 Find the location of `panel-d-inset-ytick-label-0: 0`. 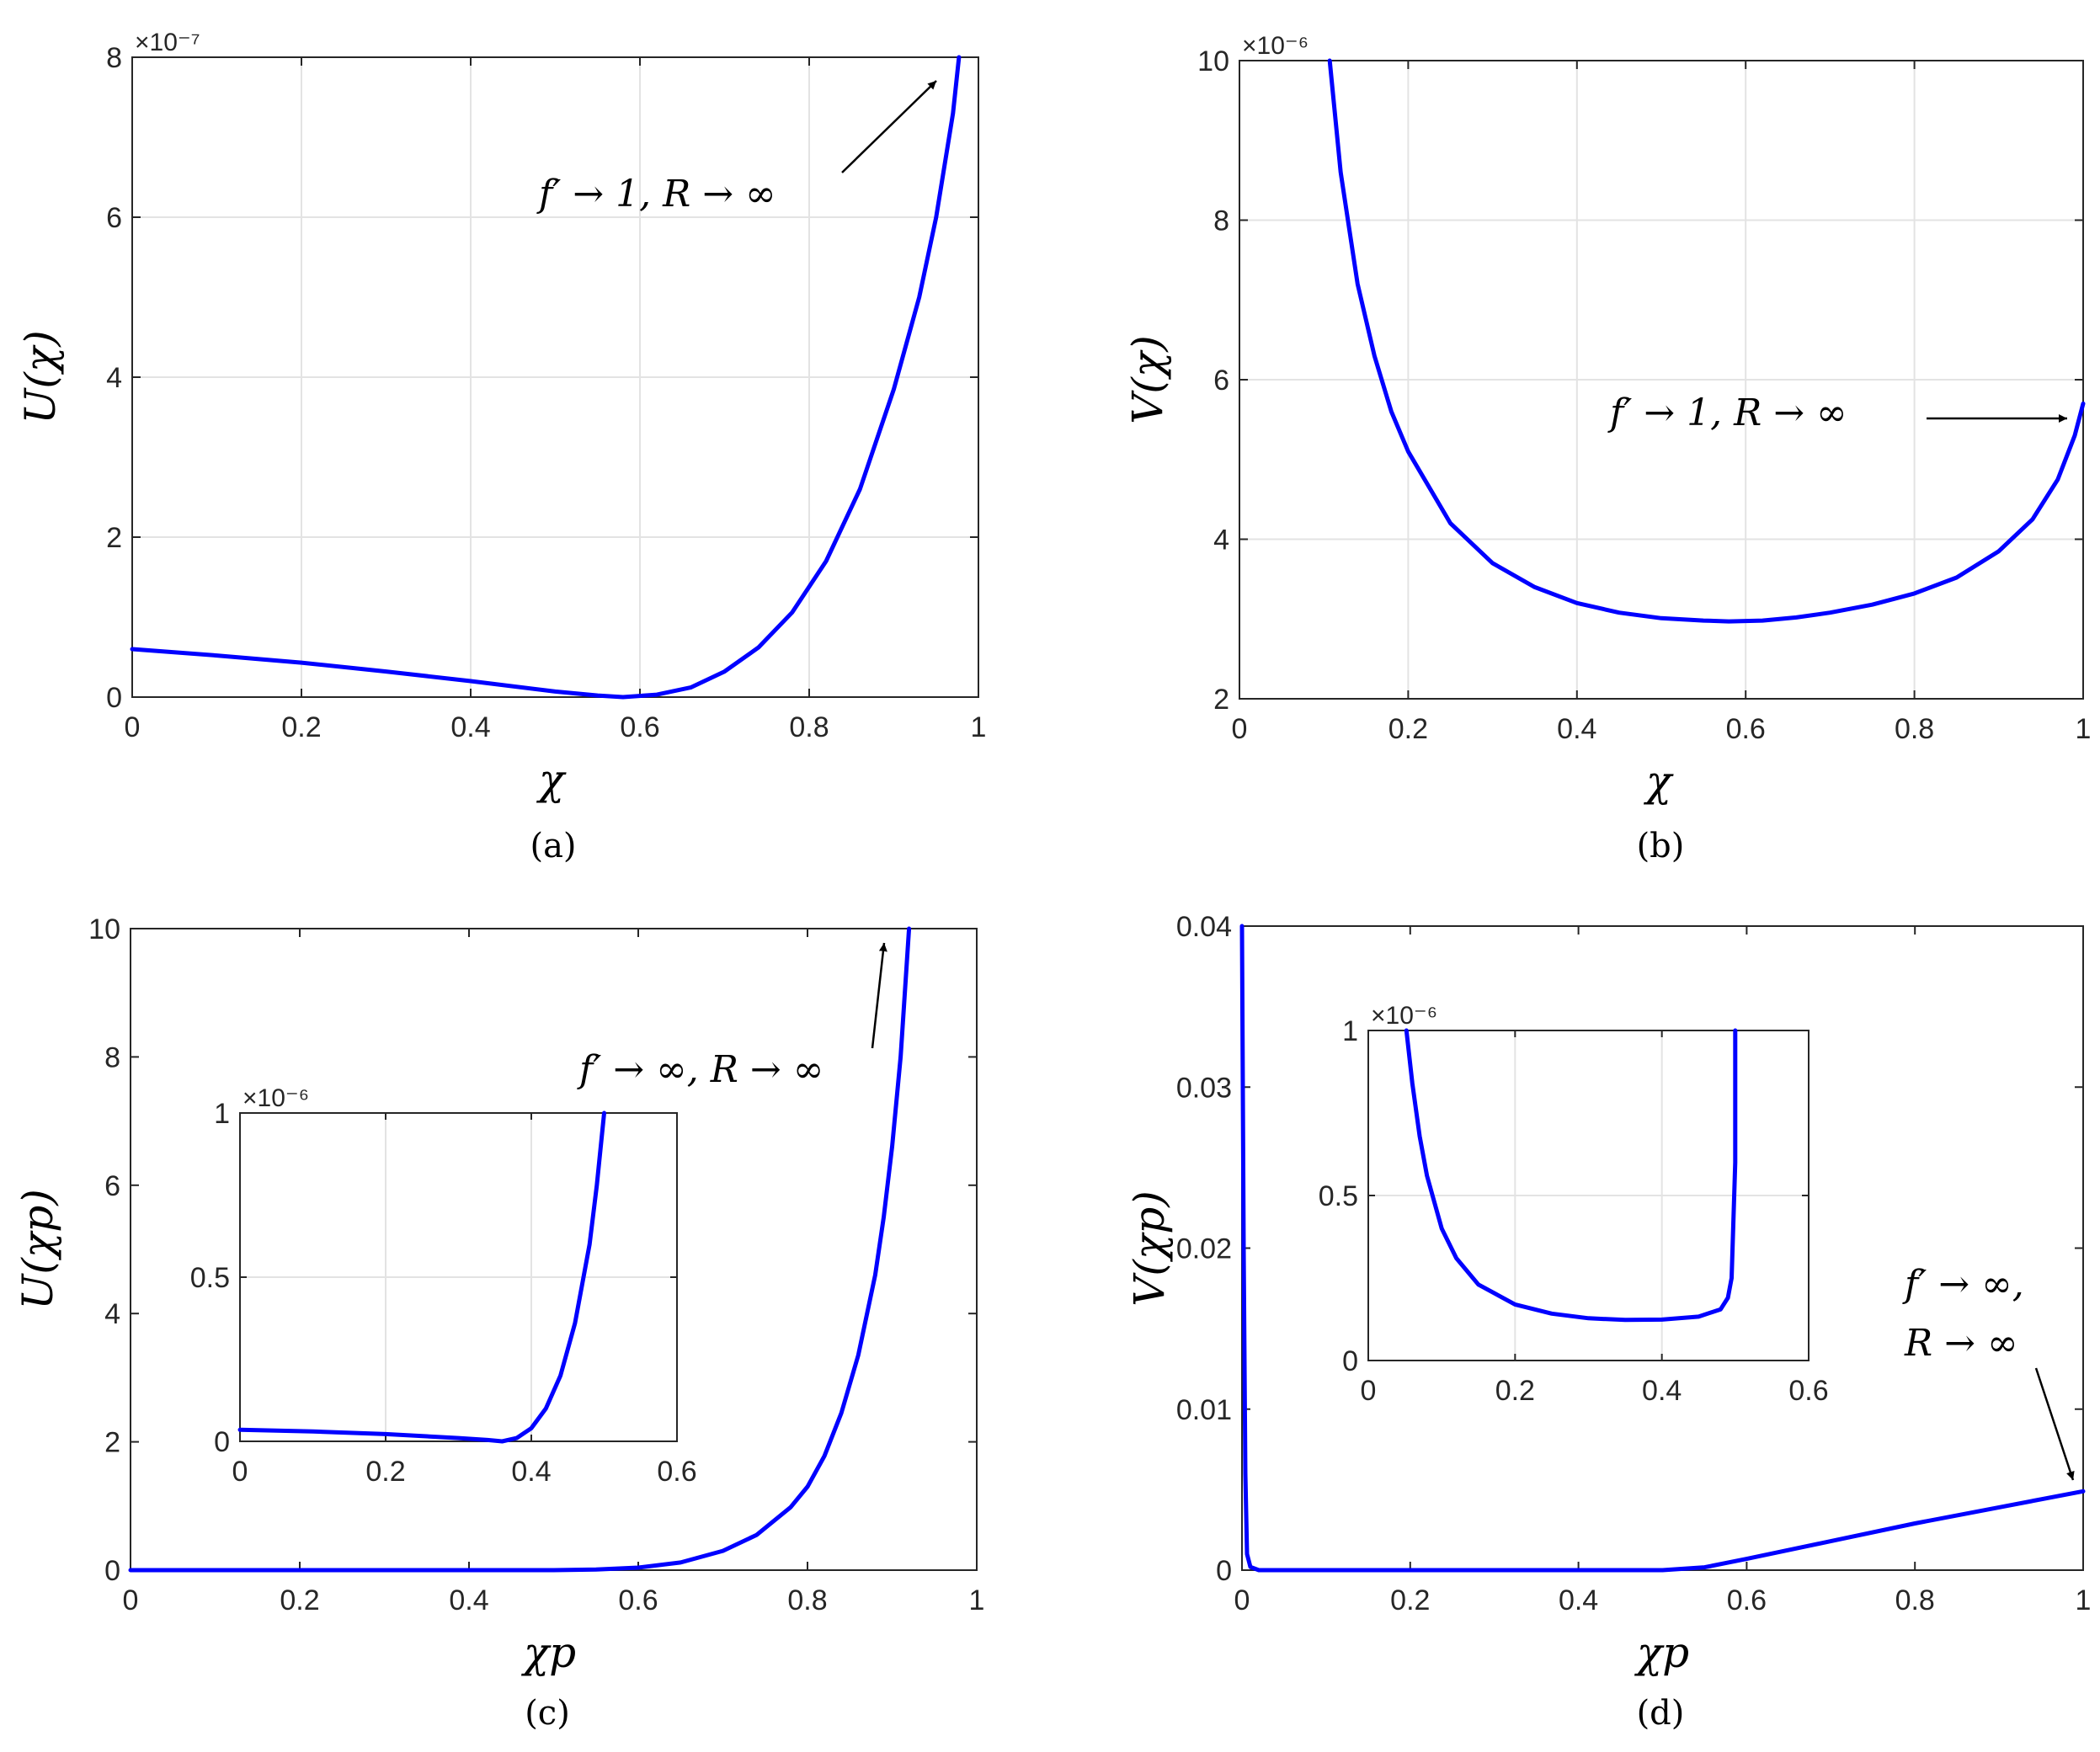

panel-d-inset-ytick-label-0: 0 is located at coordinates (1350, 1361).